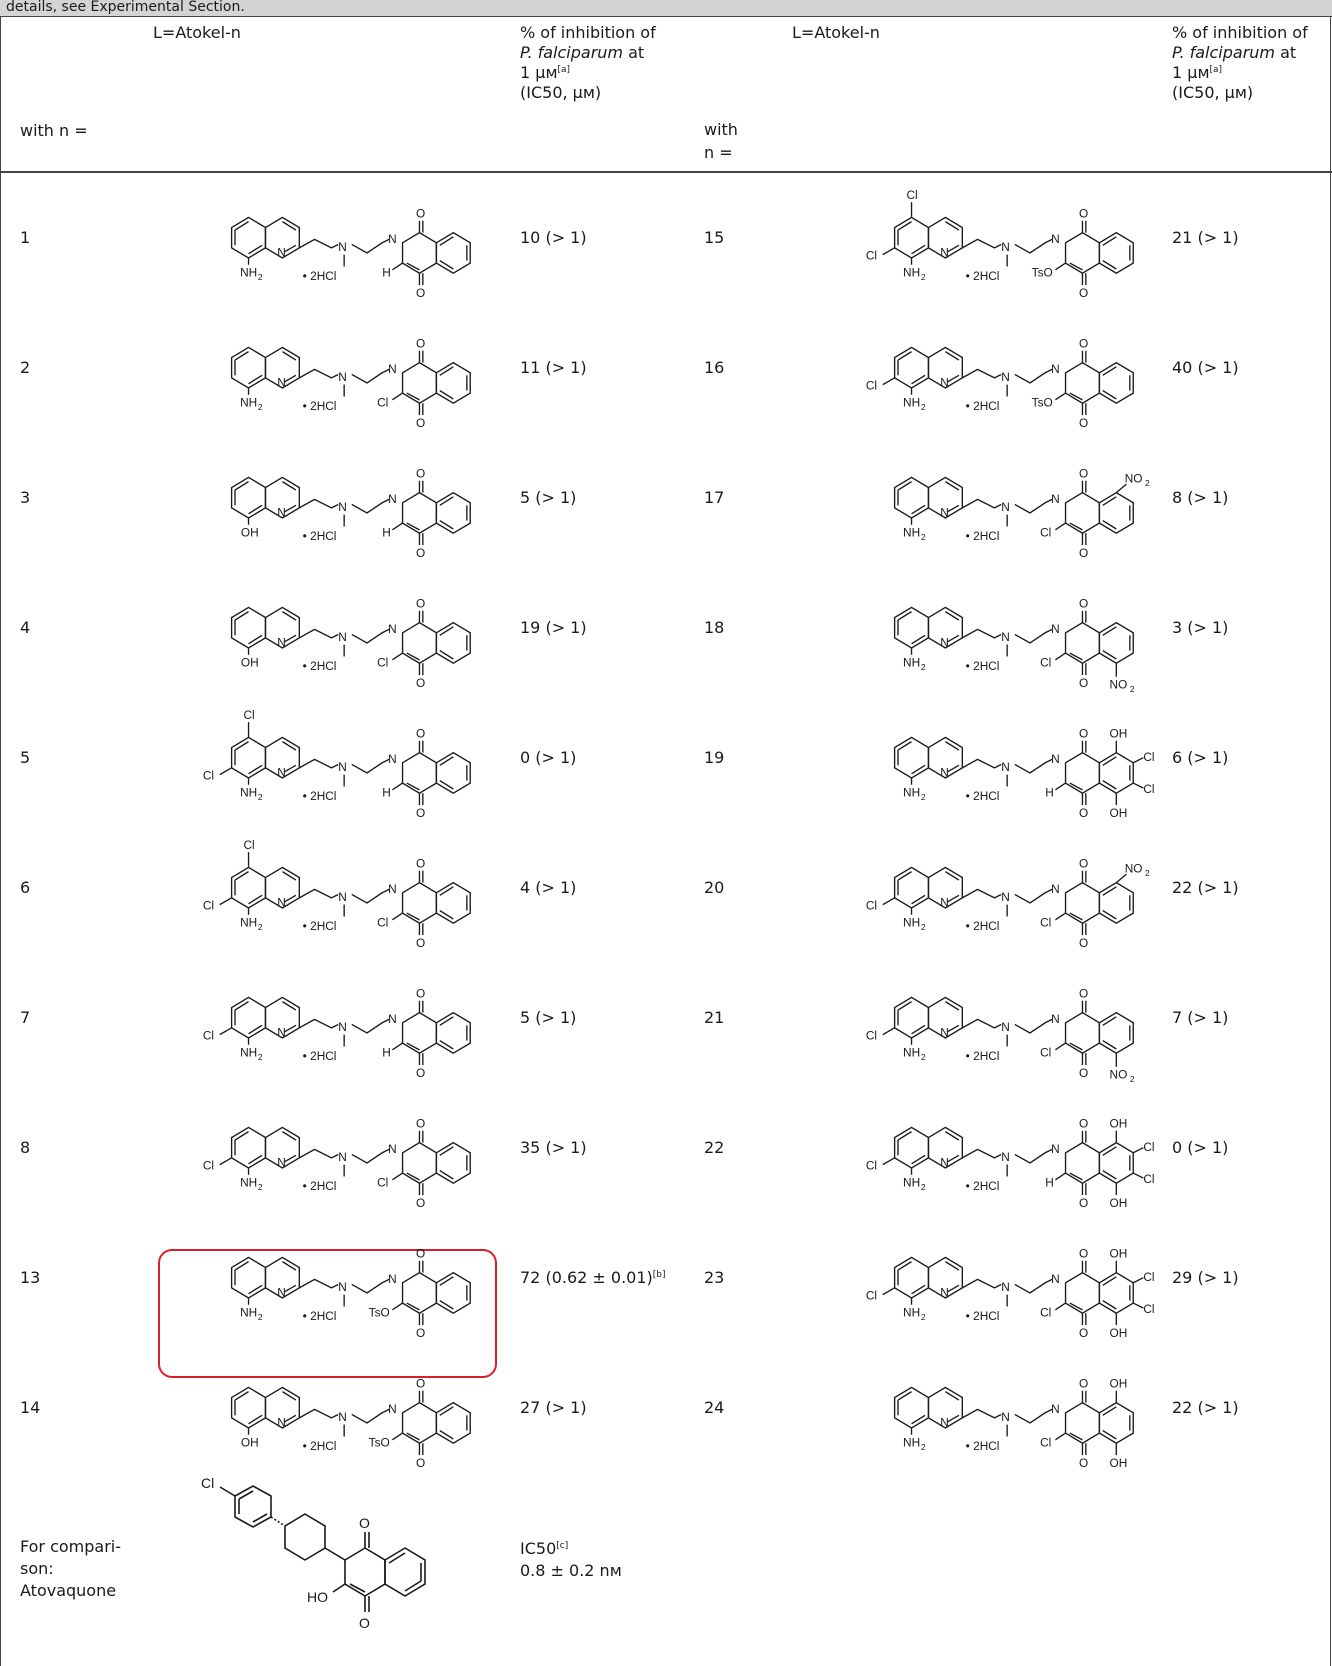  Describe the element at coordinates (548, 497) in the screenshot. I see `inhibition-value: 5 (> 1)` at that location.